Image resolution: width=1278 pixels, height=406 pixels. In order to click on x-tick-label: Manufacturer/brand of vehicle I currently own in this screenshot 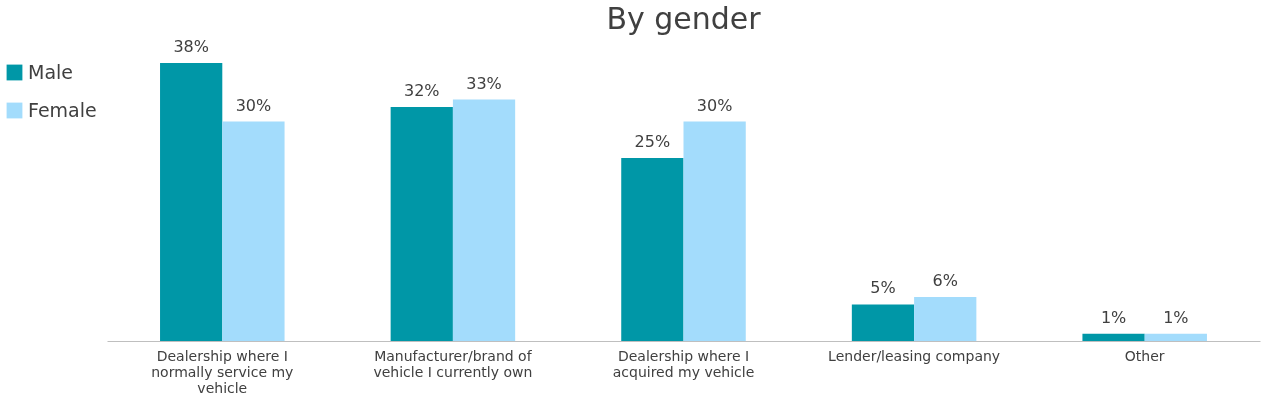, I will do `click(453, 363)`.